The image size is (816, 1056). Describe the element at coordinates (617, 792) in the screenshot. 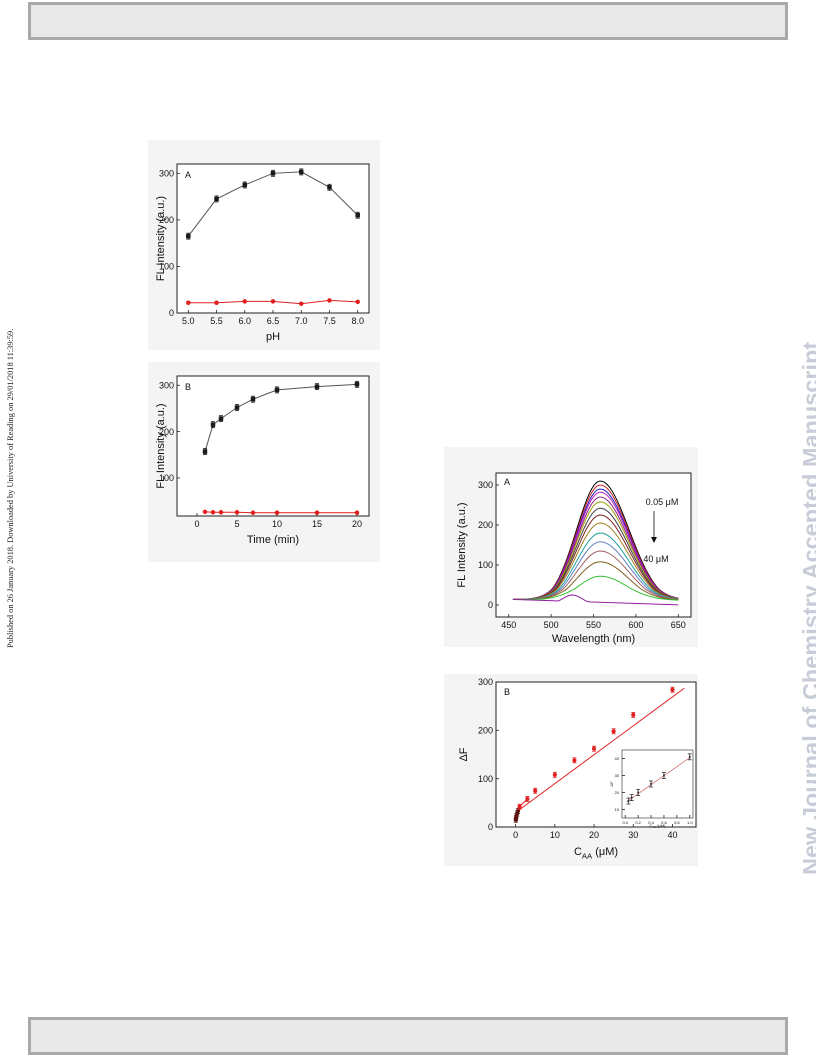

I see `y-tick-label: 20` at that location.